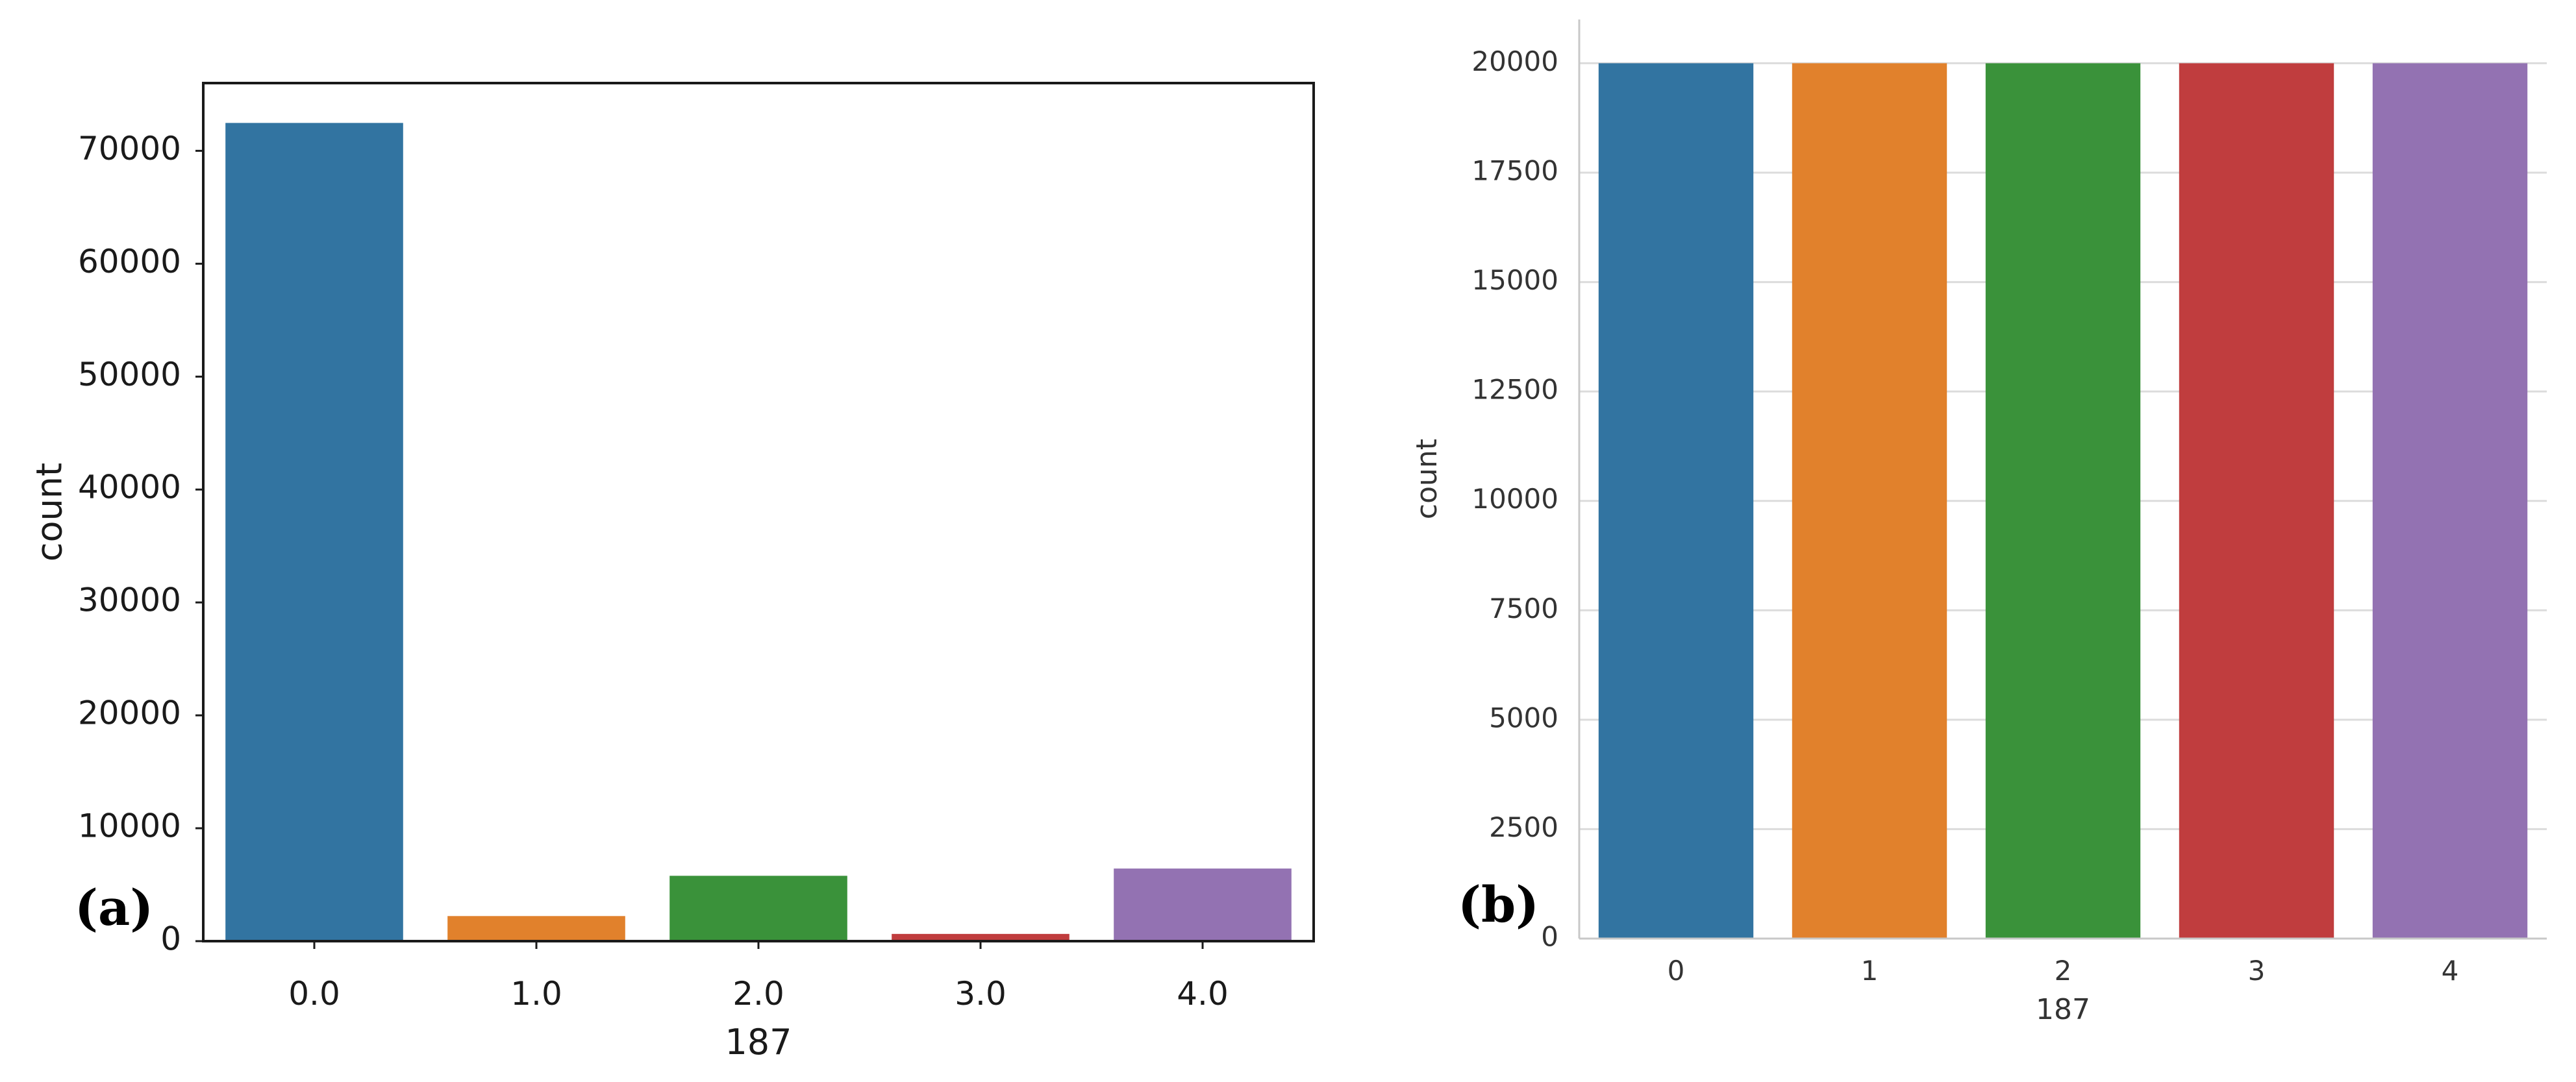 This screenshot has height=1082, width=2576. I want to click on chart-a-y-axis-label: count, so click(49, 512).